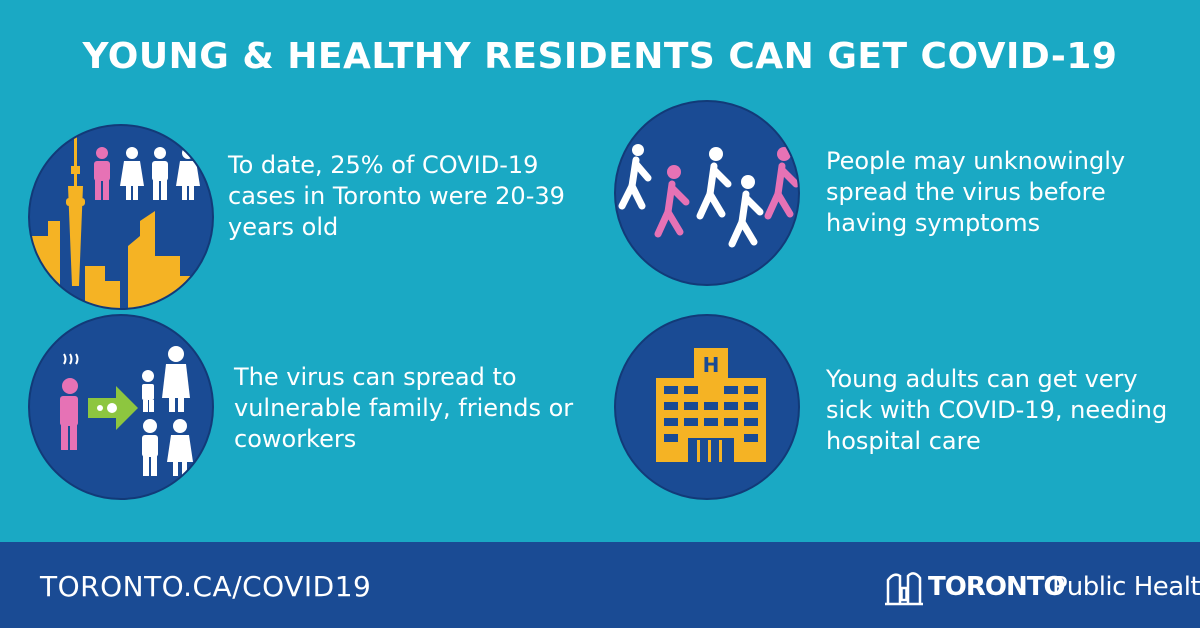 Image resolution: width=1200 pixels, height=628 pixels. I want to click on hospital-icon: H, so click(707, 407).